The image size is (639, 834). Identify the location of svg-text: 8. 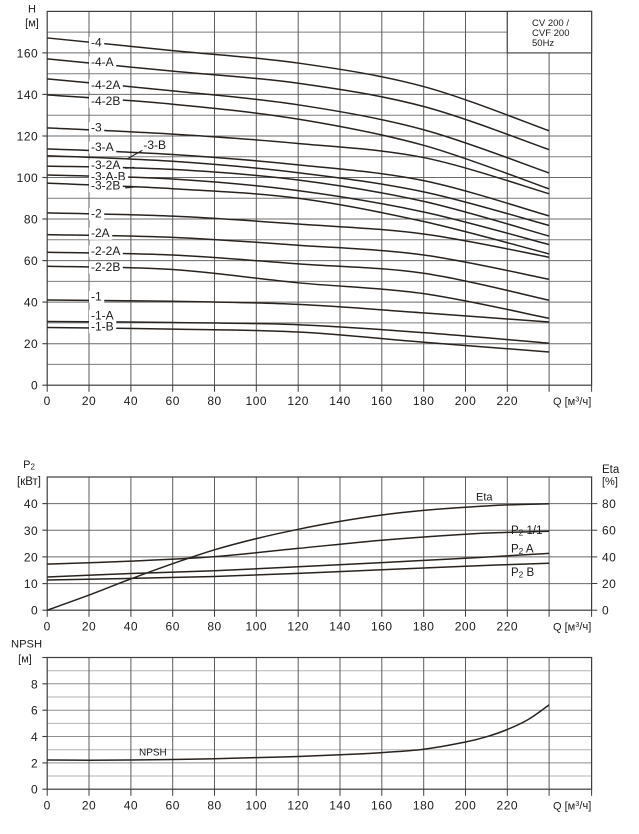
(34, 684).